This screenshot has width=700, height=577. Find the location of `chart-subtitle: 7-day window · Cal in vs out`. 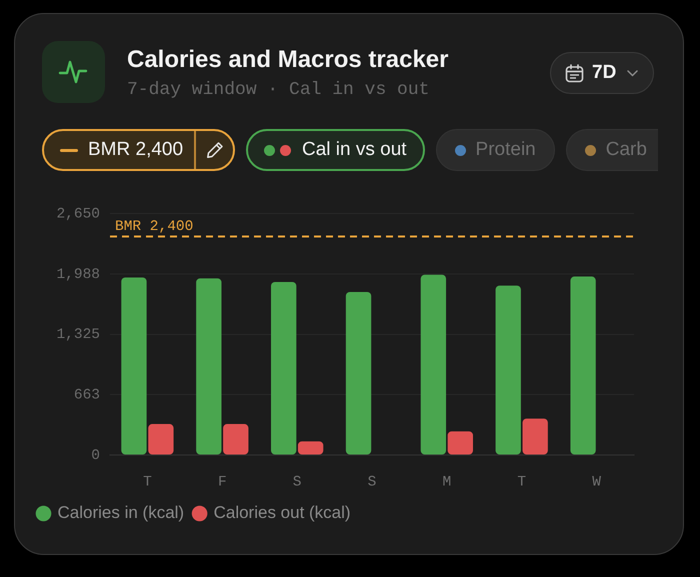

chart-subtitle: 7-day window · Cal in vs out is located at coordinates (278, 90).